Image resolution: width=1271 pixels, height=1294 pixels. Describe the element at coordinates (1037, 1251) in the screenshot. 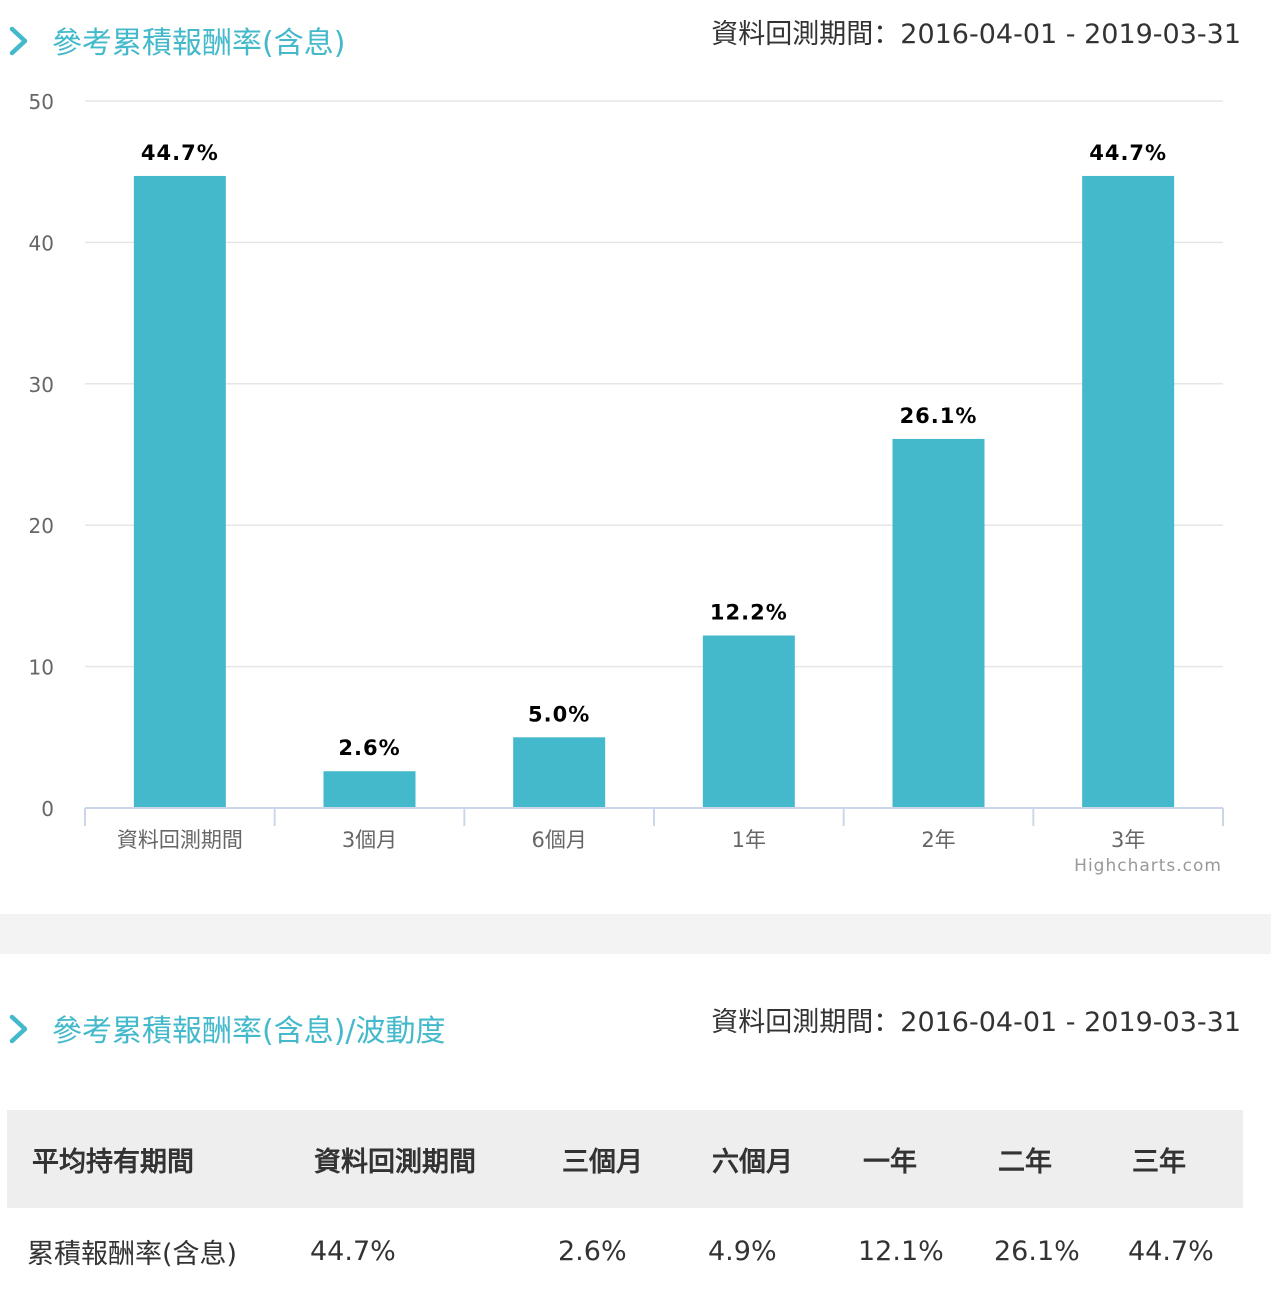

I see `cell-2-years: 26.1%` at that location.